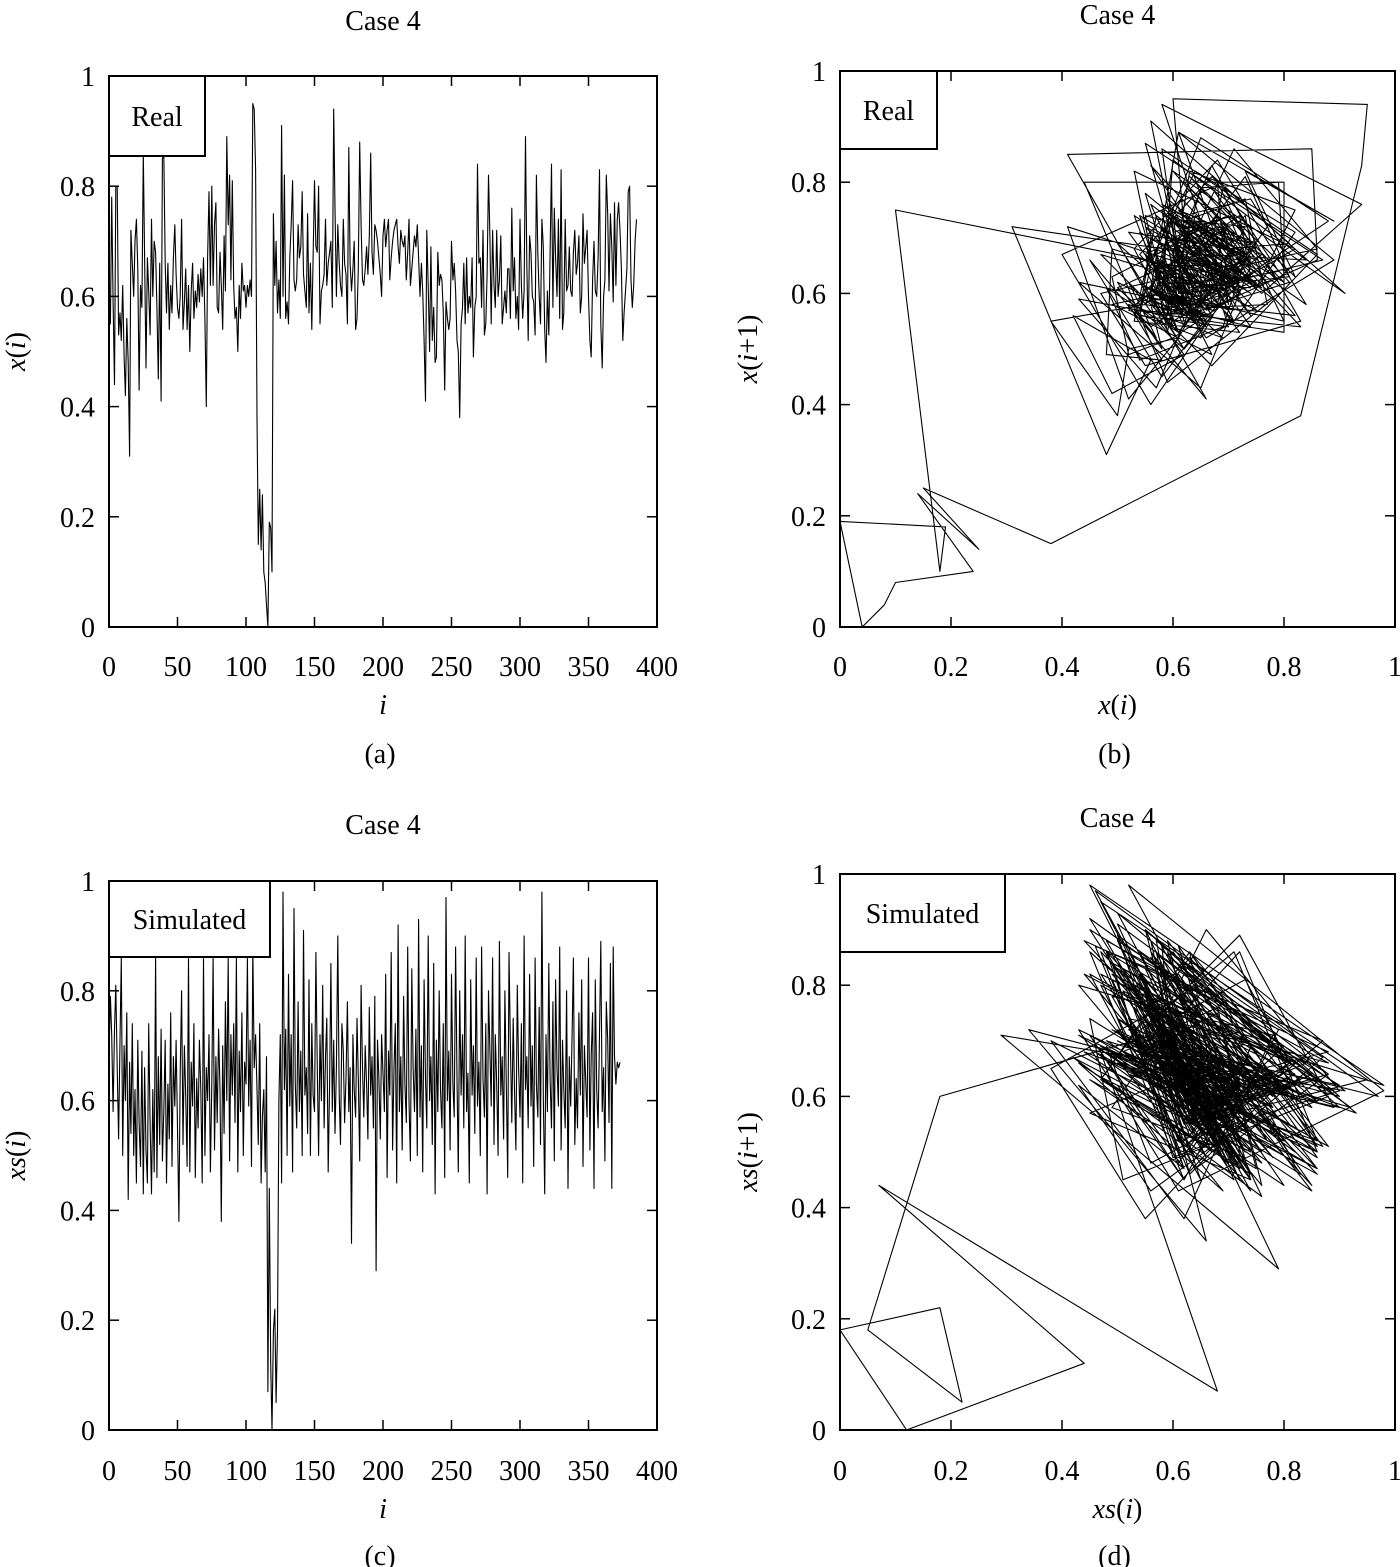 The image size is (1400, 1567). Describe the element at coordinates (1117, 705) in the screenshot. I see `x-axis-label: x(i)` at that location.